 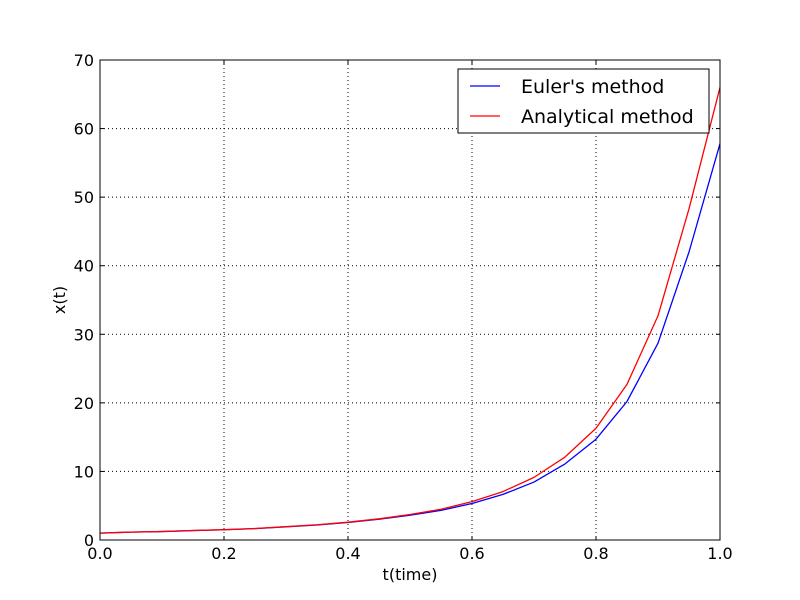 What do you see at coordinates (84, 197) in the screenshot?
I see `y-tick-label: 50` at bounding box center [84, 197].